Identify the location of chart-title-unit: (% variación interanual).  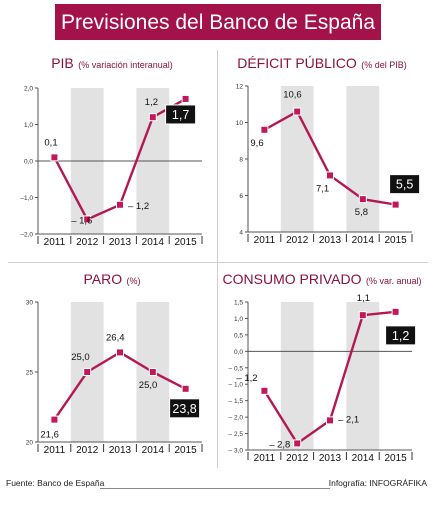
(125, 65).